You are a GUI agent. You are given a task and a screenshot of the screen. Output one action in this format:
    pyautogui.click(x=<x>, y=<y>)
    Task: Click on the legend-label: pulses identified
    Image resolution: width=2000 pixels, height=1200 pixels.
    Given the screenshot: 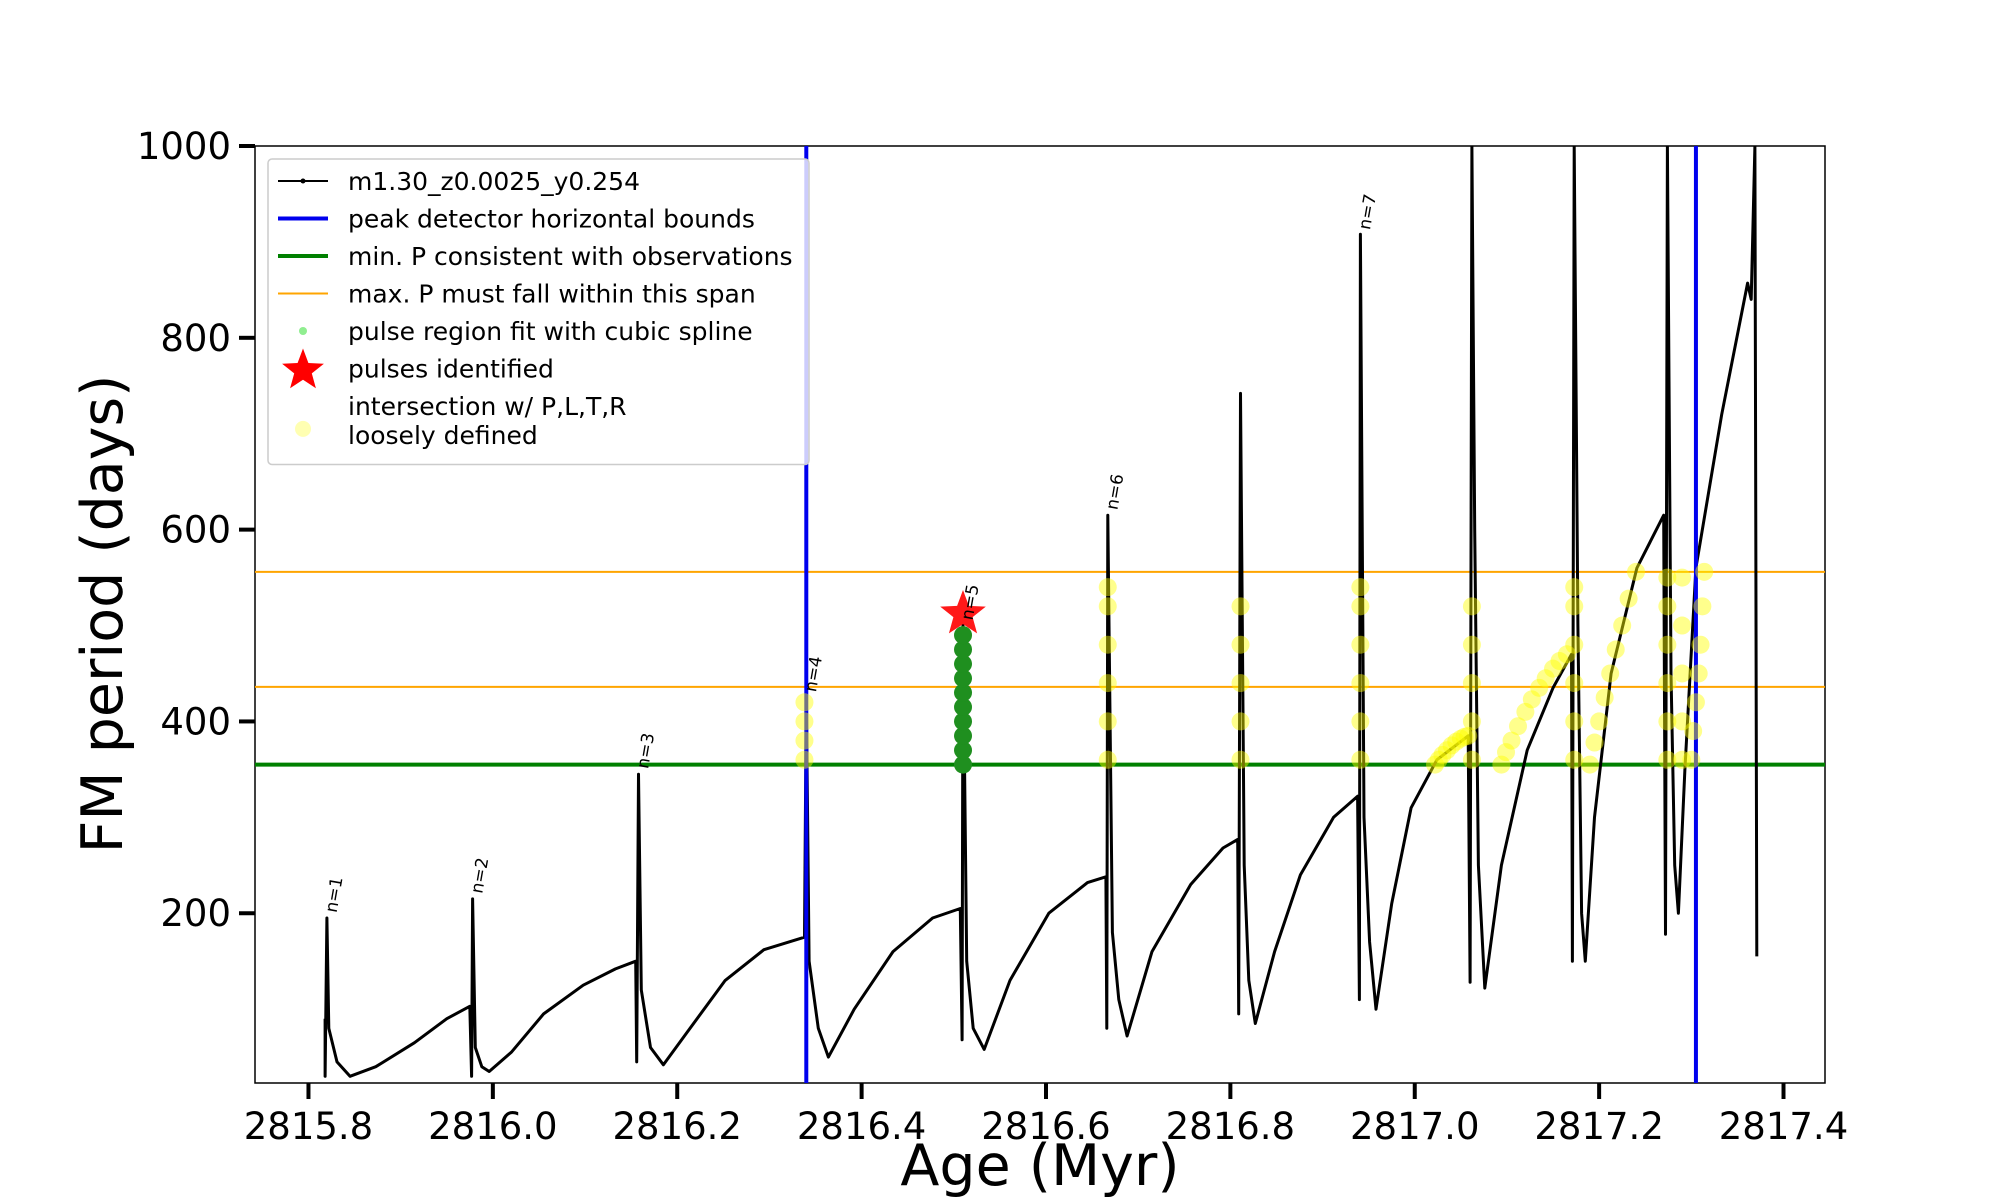 What is the action you would take?
    pyautogui.click(x=451, y=369)
    